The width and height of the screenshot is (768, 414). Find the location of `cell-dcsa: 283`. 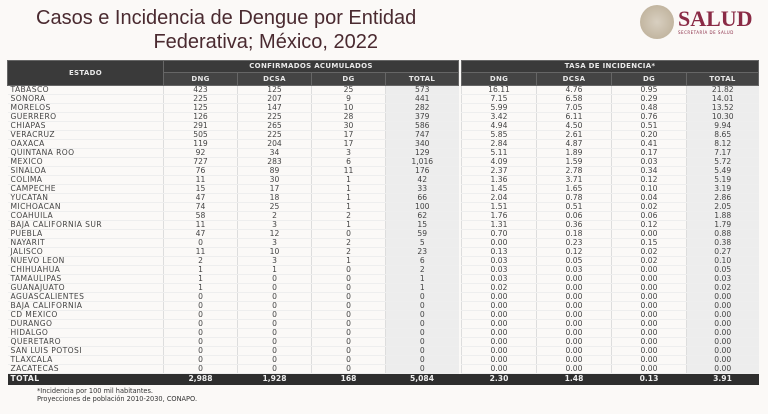

cell-dcsa: 283 is located at coordinates (274, 162).